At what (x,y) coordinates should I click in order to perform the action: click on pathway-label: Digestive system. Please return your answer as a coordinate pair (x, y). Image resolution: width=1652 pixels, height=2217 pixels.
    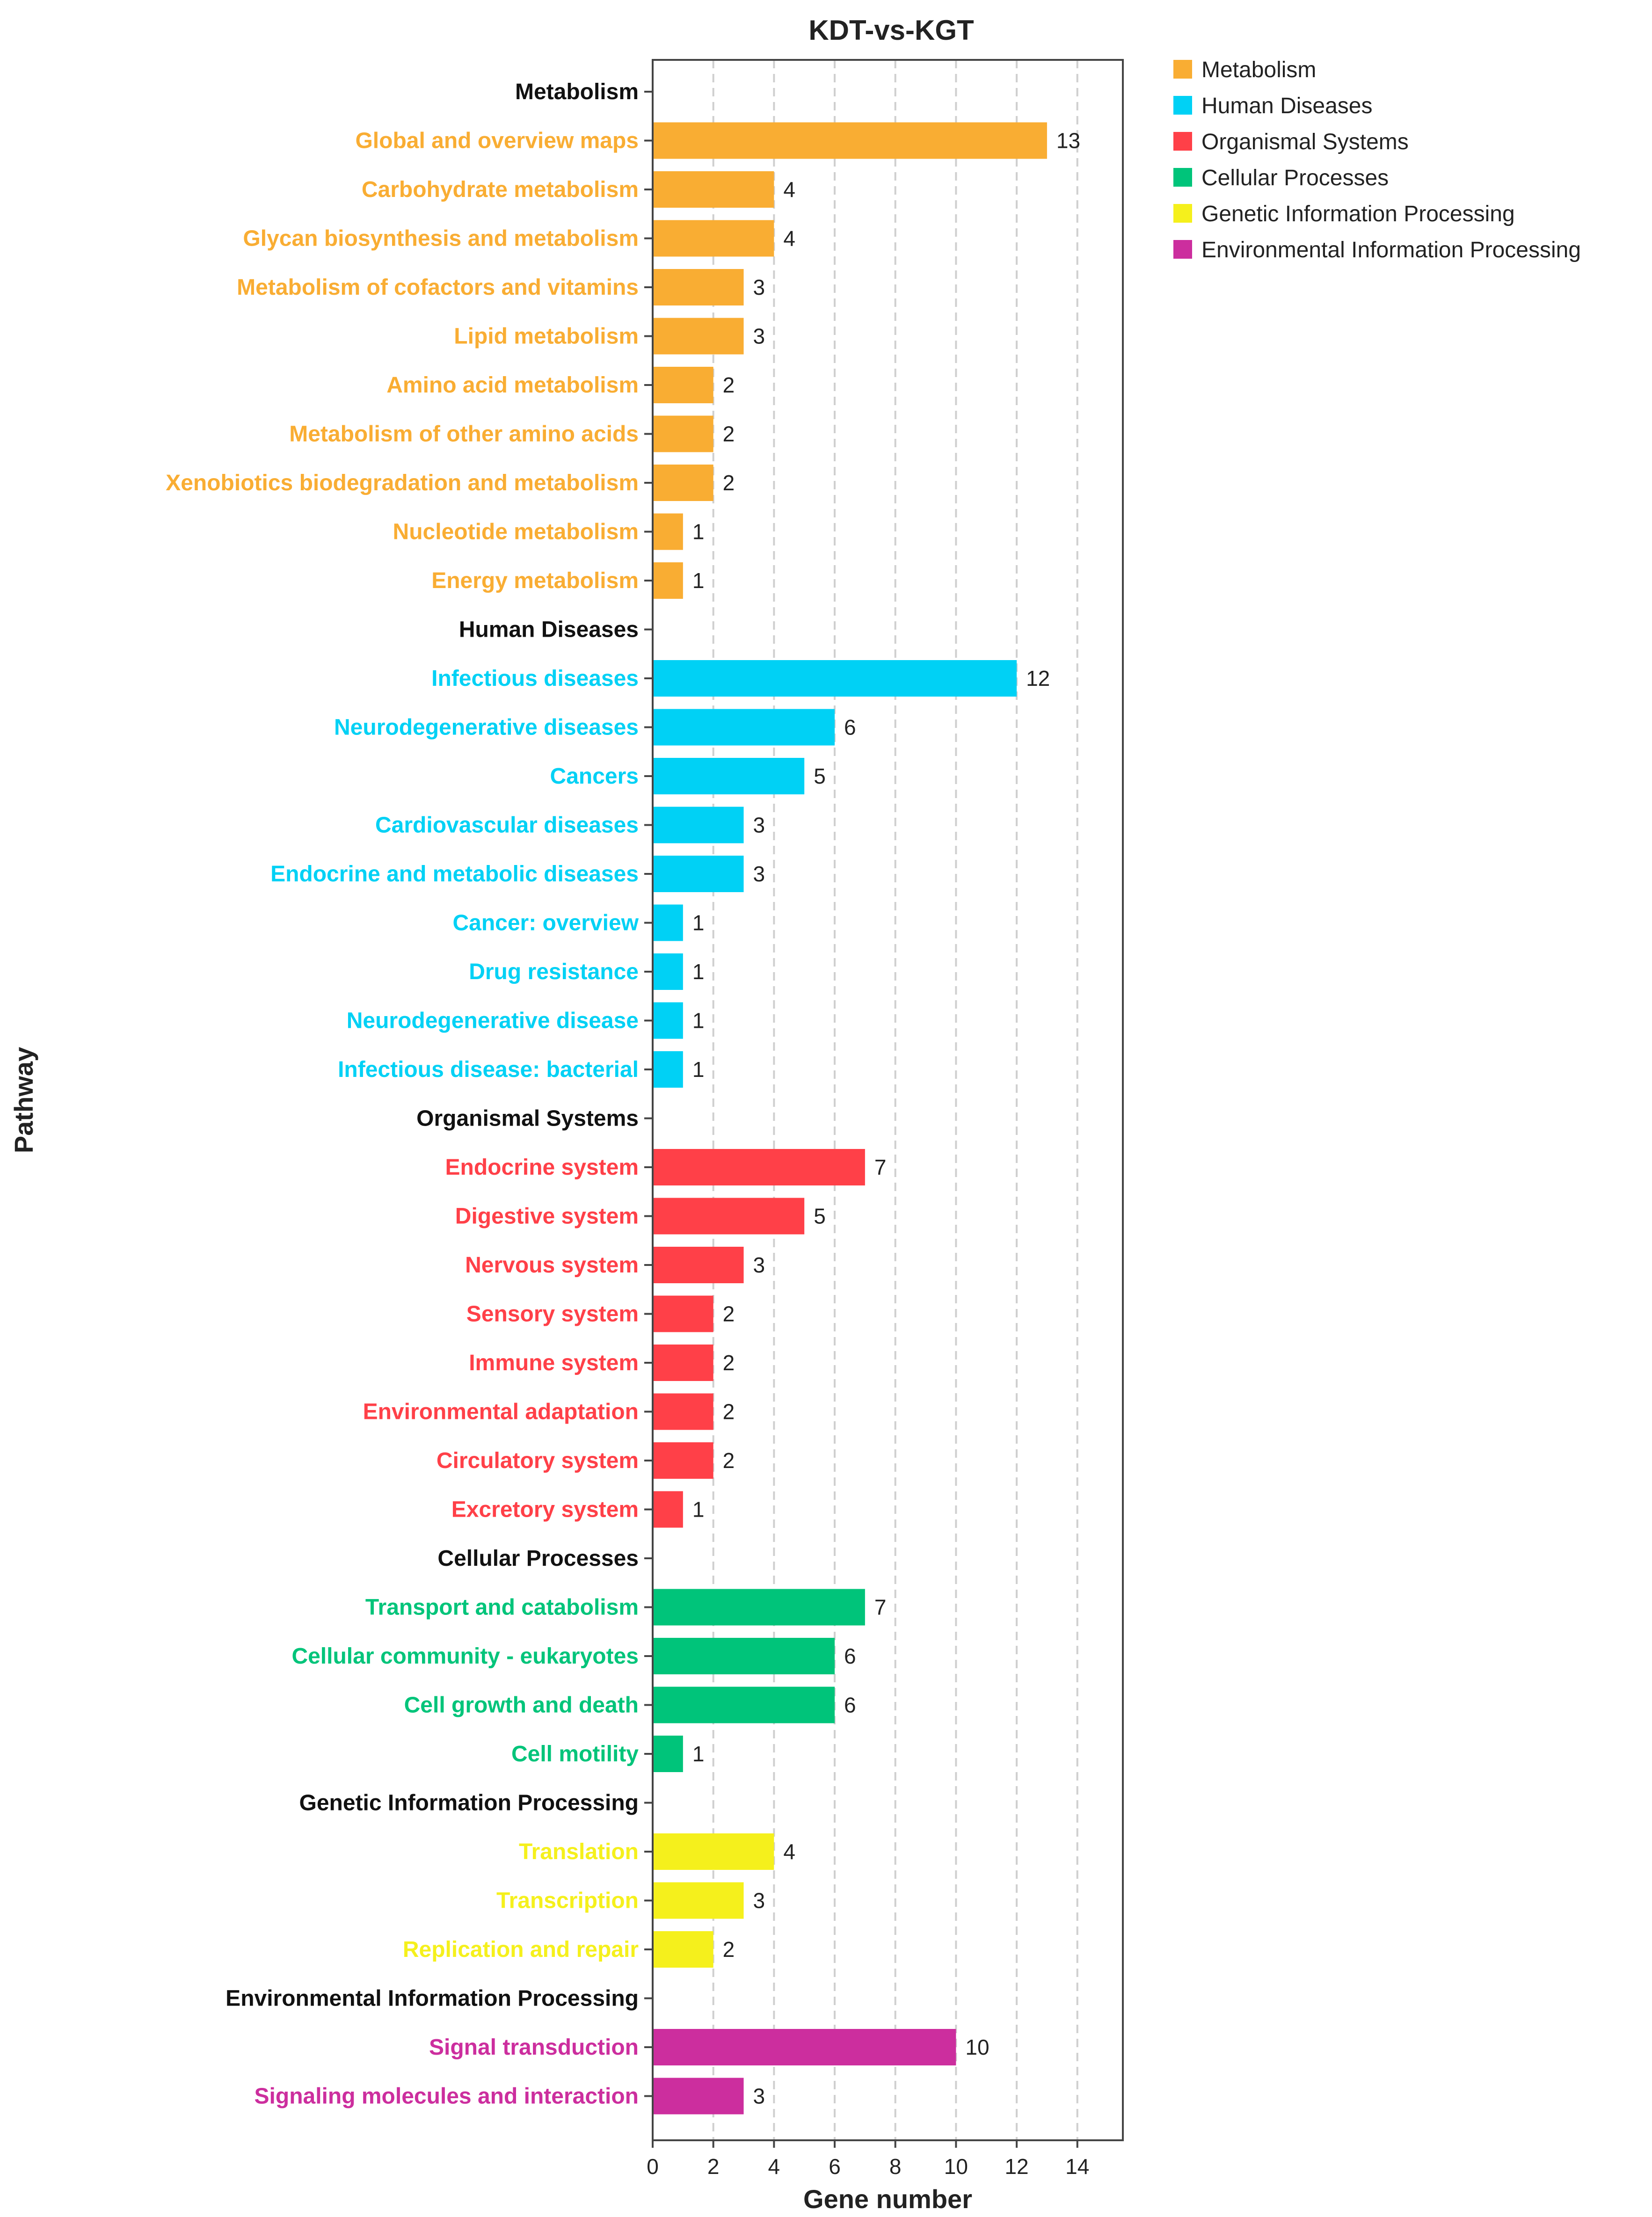
    Looking at the image, I should click on (547, 1216).